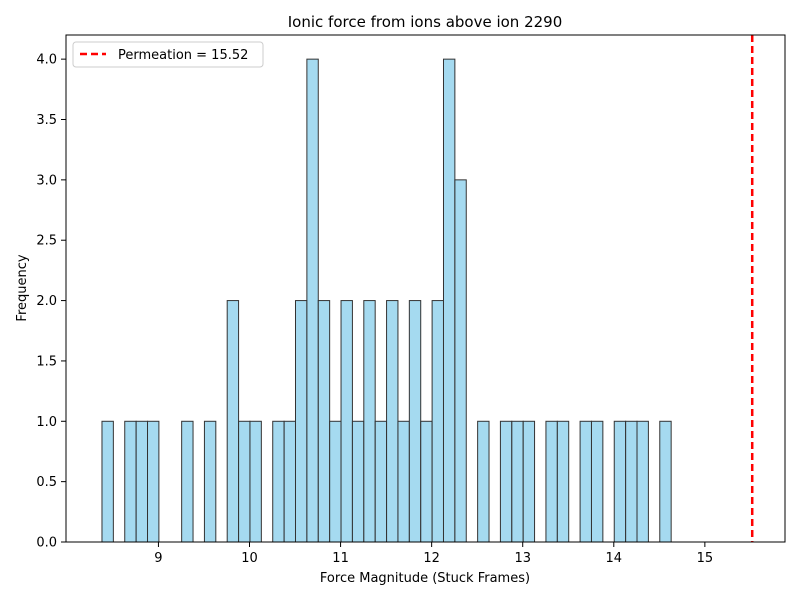 This screenshot has height=604, width=800. I want to click on x-tick-label: 14, so click(614, 558).